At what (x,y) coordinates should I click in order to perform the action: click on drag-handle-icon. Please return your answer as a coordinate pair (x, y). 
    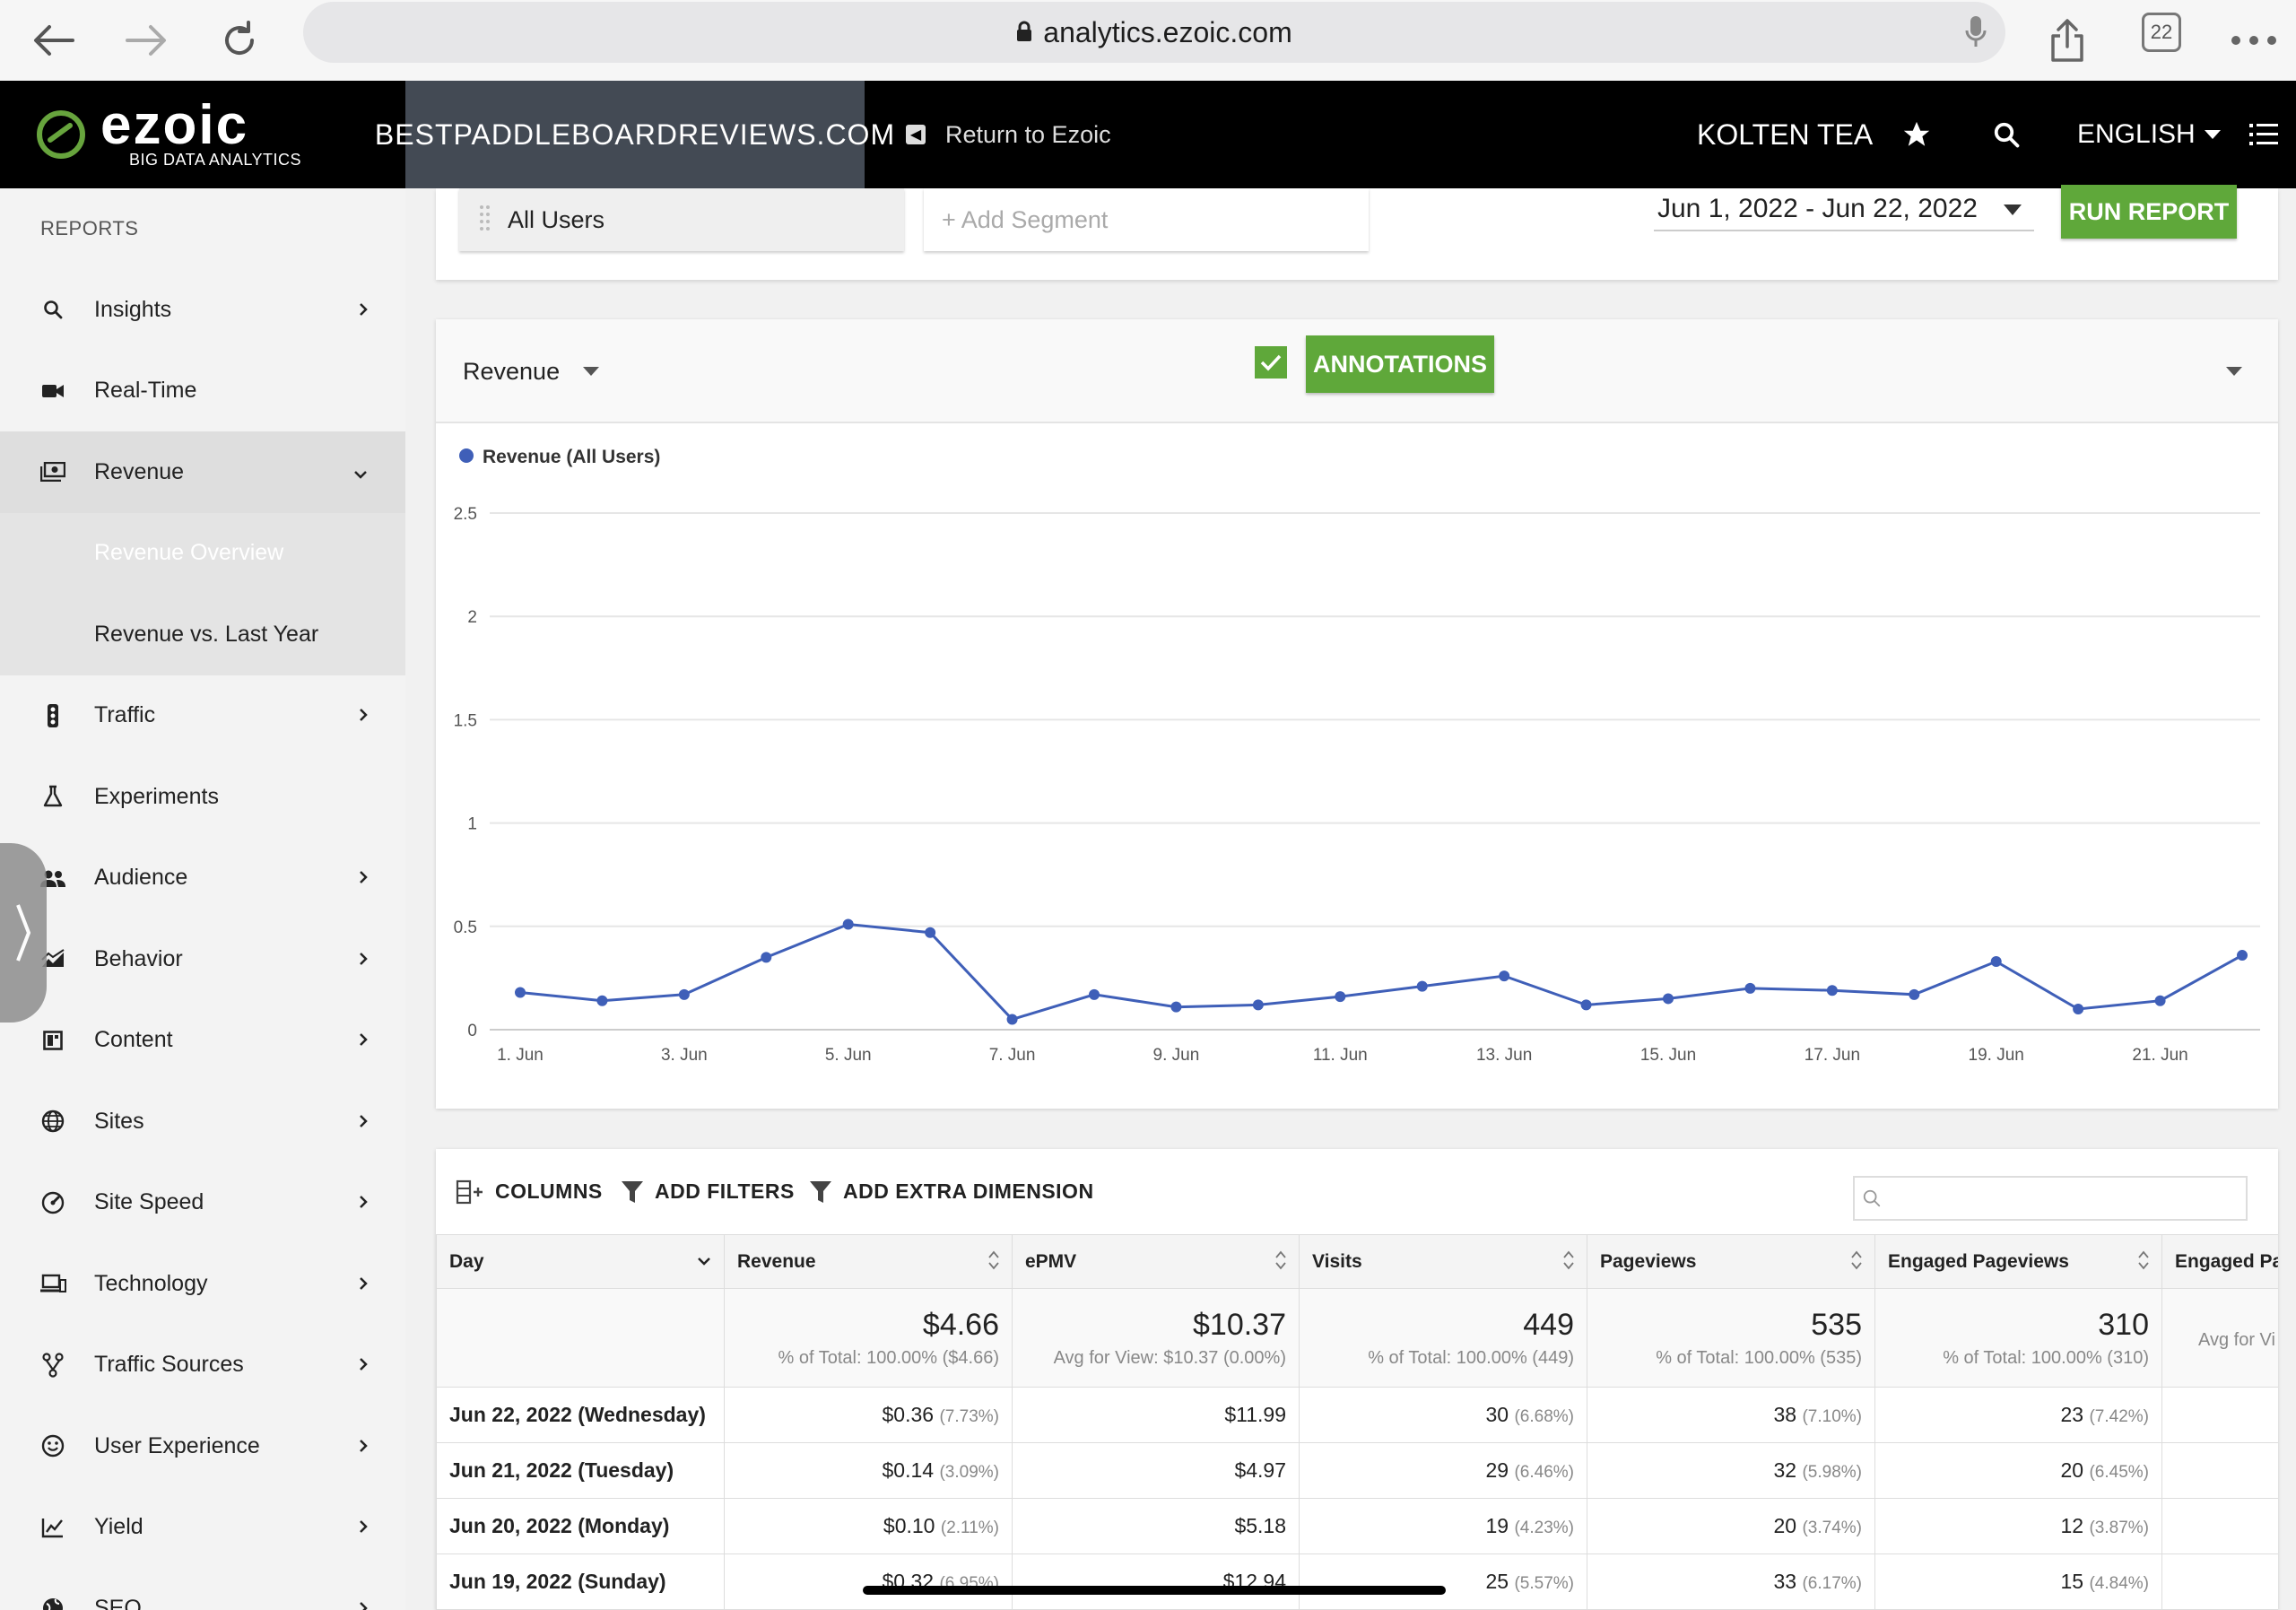
    Looking at the image, I should click on (485, 220).